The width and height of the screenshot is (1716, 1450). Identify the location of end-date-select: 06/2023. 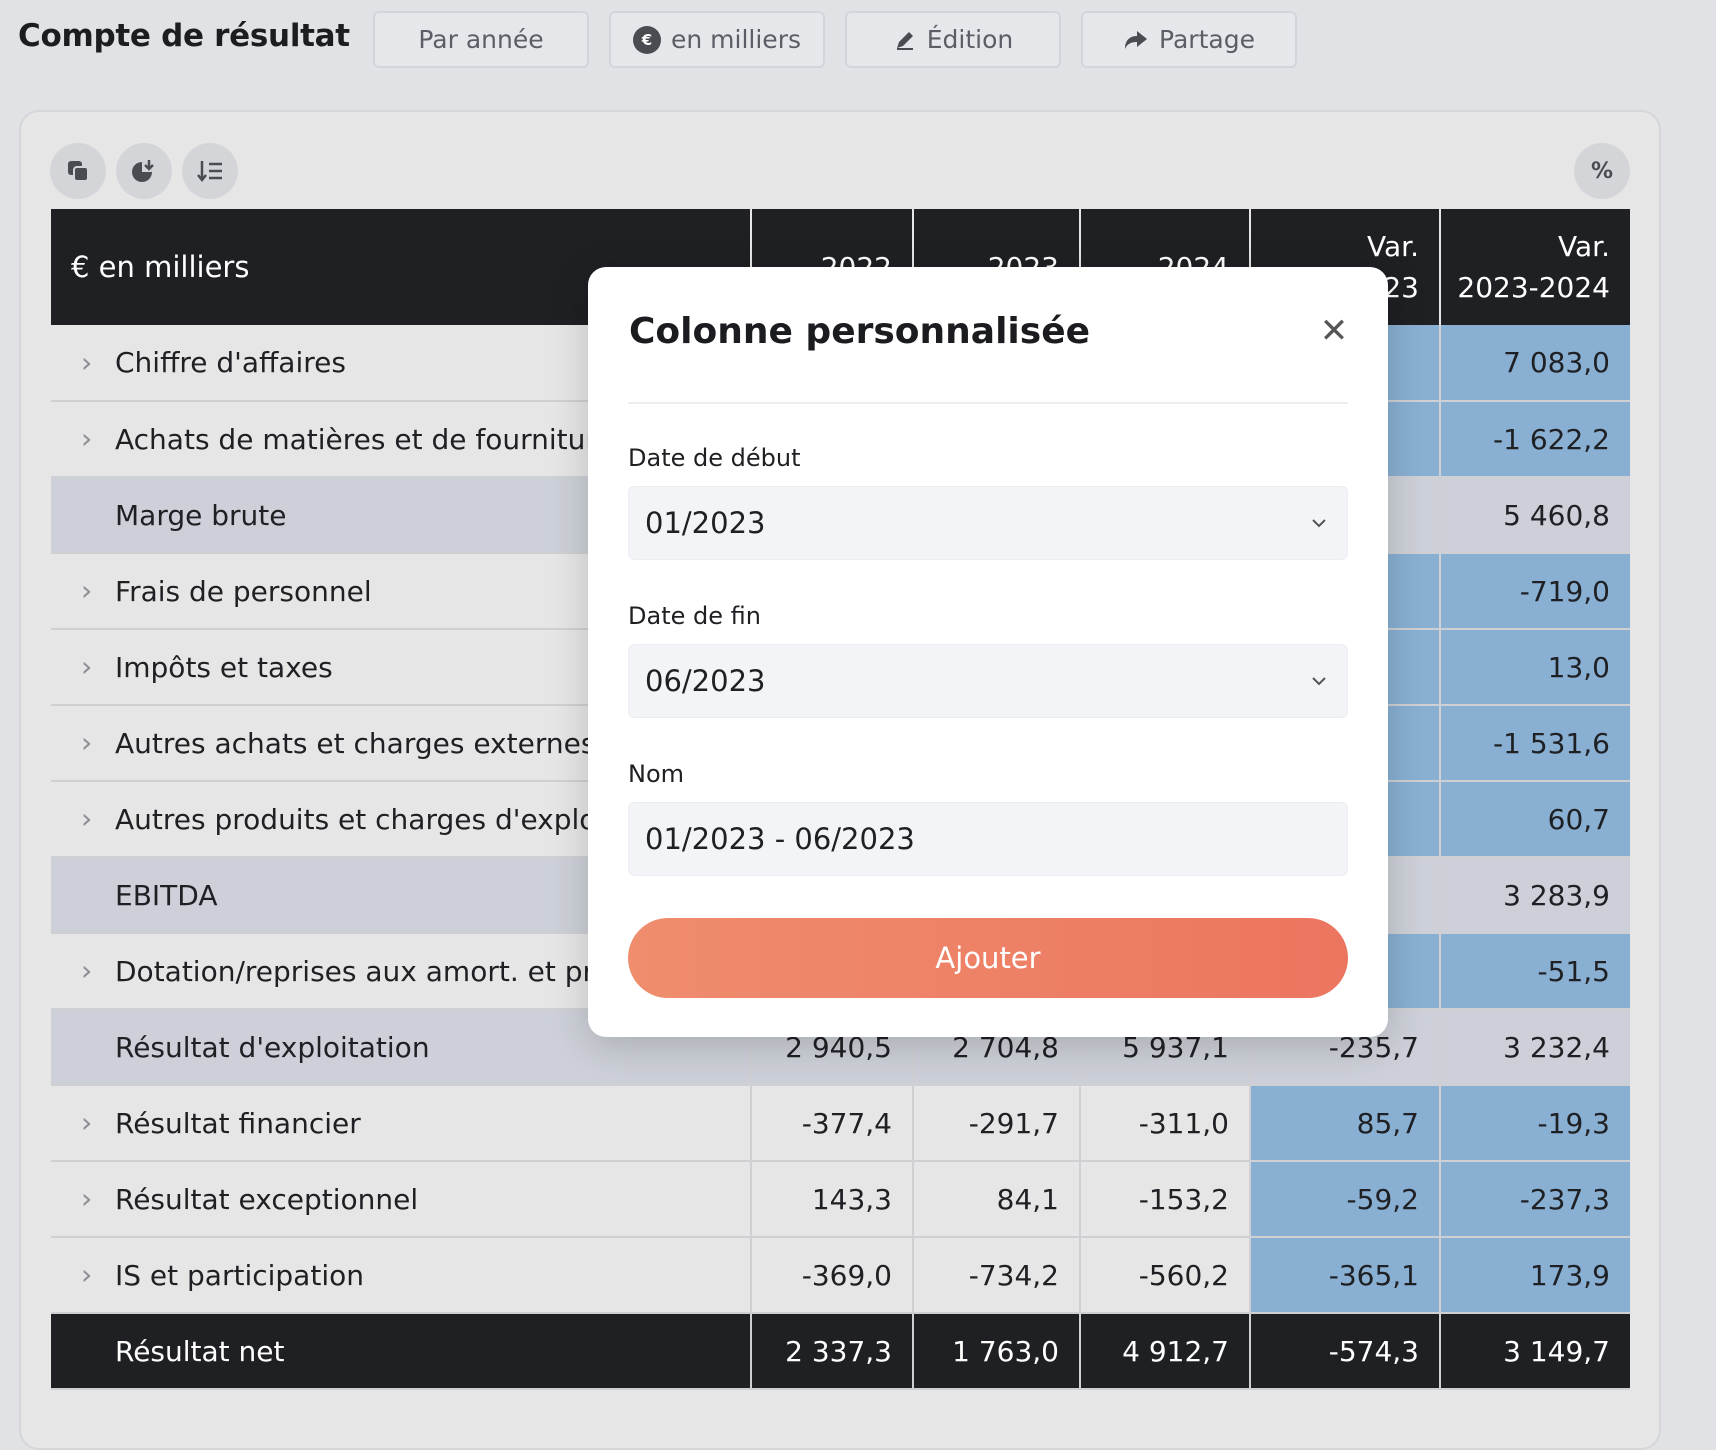
(988, 681).